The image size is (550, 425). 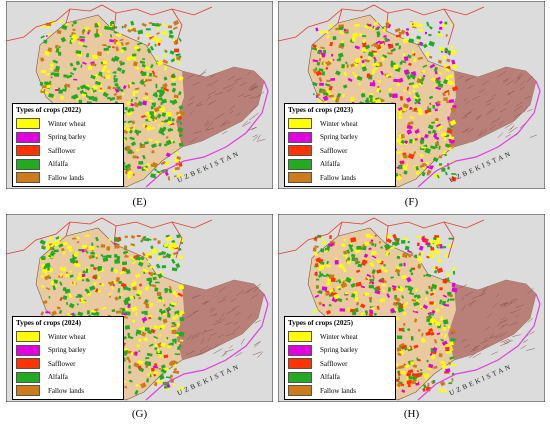 What do you see at coordinates (321, 323) in the screenshot?
I see `legend-title: Types of crops (2025)` at bounding box center [321, 323].